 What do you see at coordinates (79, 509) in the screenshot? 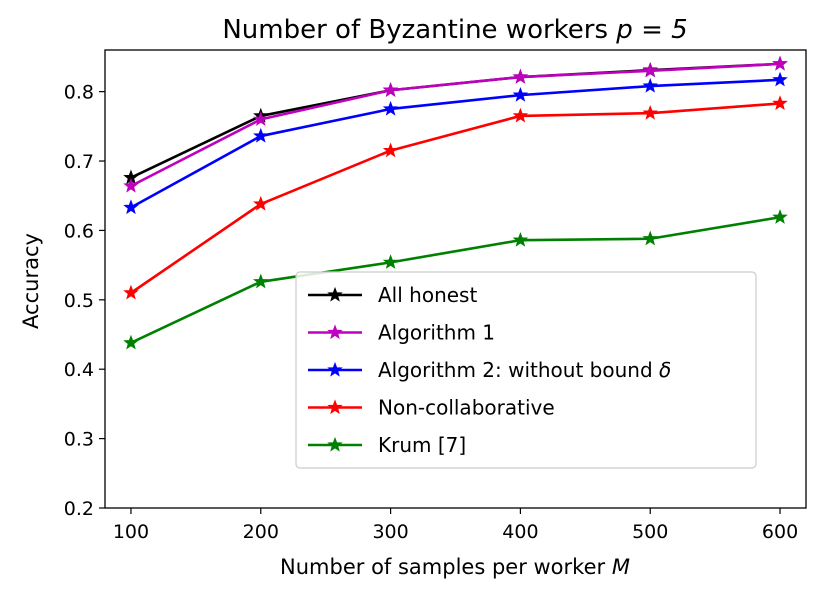
I see `y-tick-label: 0.2` at bounding box center [79, 509].